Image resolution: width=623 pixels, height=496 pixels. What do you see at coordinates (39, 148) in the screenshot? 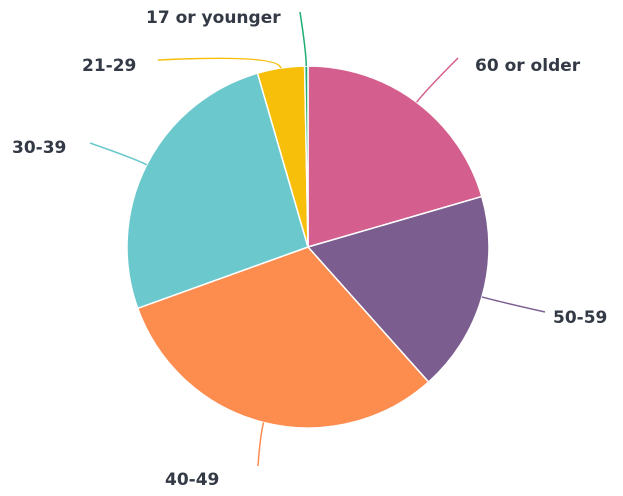
I see `slice-label: 30-39` at bounding box center [39, 148].